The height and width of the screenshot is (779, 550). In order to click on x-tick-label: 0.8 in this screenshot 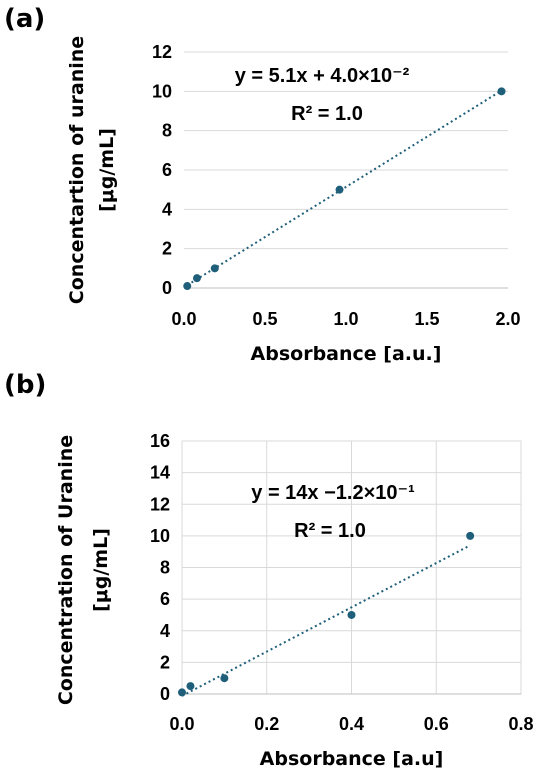, I will do `click(520, 724)`.